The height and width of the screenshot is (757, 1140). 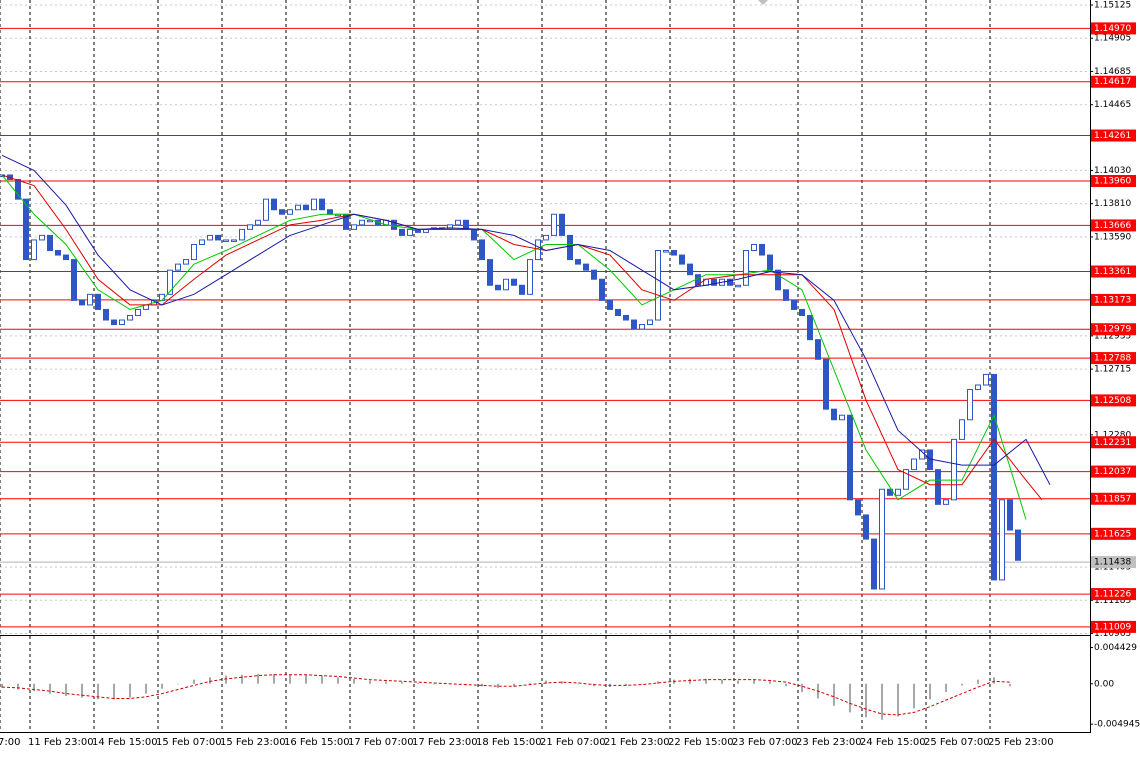 What do you see at coordinates (701, 742) in the screenshot?
I see `x-tick-label: 22 Feb 15:00` at bounding box center [701, 742].